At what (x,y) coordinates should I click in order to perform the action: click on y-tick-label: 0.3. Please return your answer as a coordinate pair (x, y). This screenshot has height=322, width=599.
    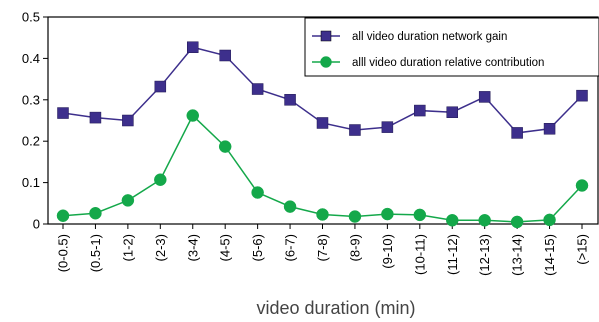
    Looking at the image, I should click on (31, 99).